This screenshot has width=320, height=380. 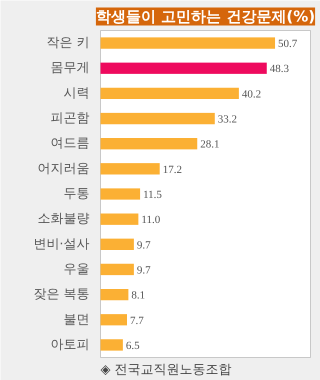 I want to click on y-tick-label: 잦은 복통, so click(x=61, y=294).